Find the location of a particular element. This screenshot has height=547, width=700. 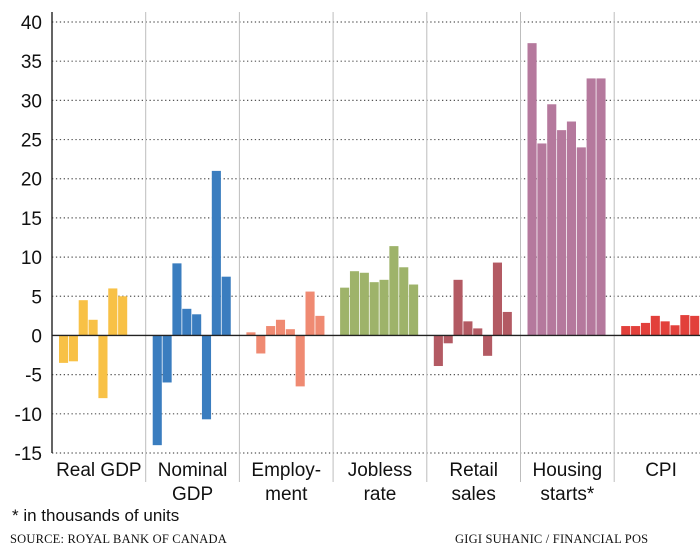

y-tick-label: 30 is located at coordinates (31, 101).